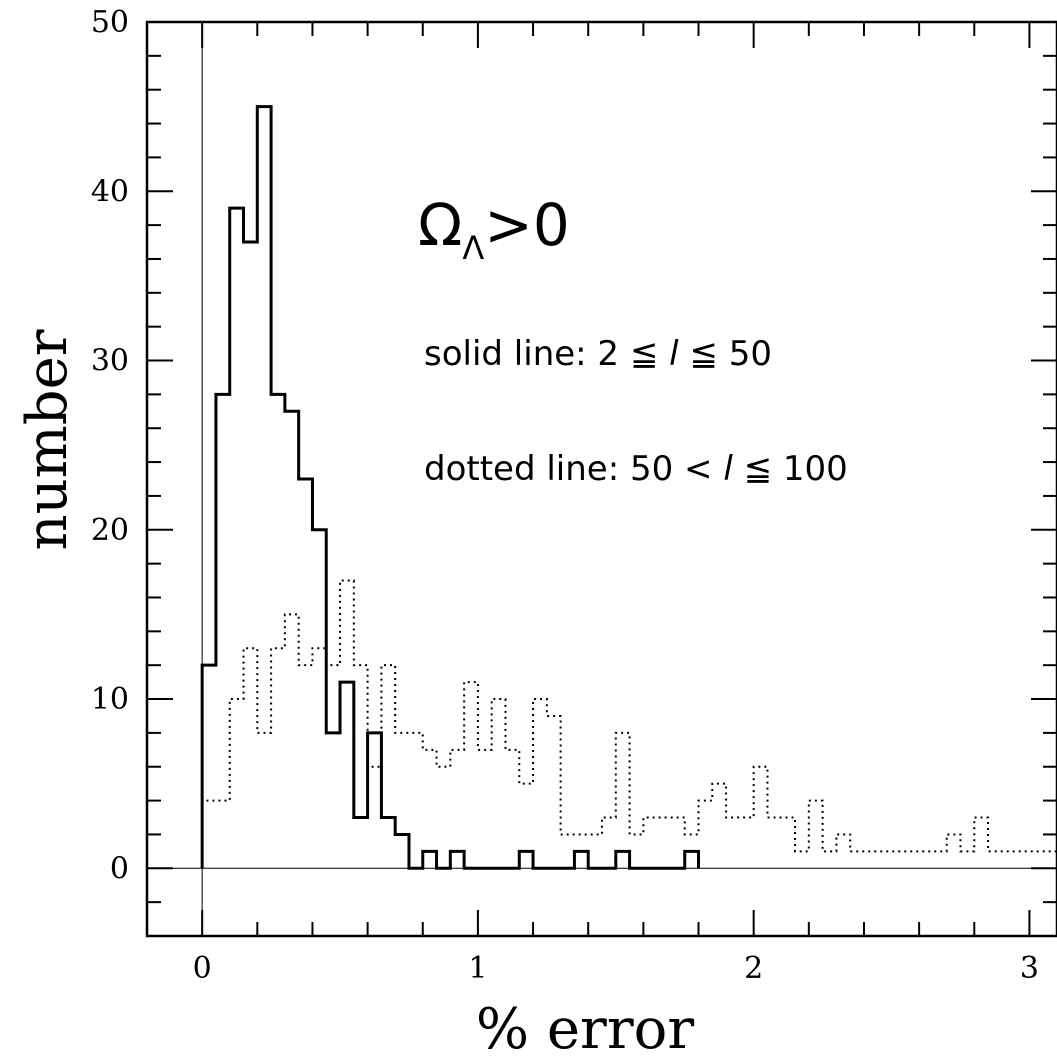  Describe the element at coordinates (110, 530) in the screenshot. I see `y-tick-label: 20` at that location.